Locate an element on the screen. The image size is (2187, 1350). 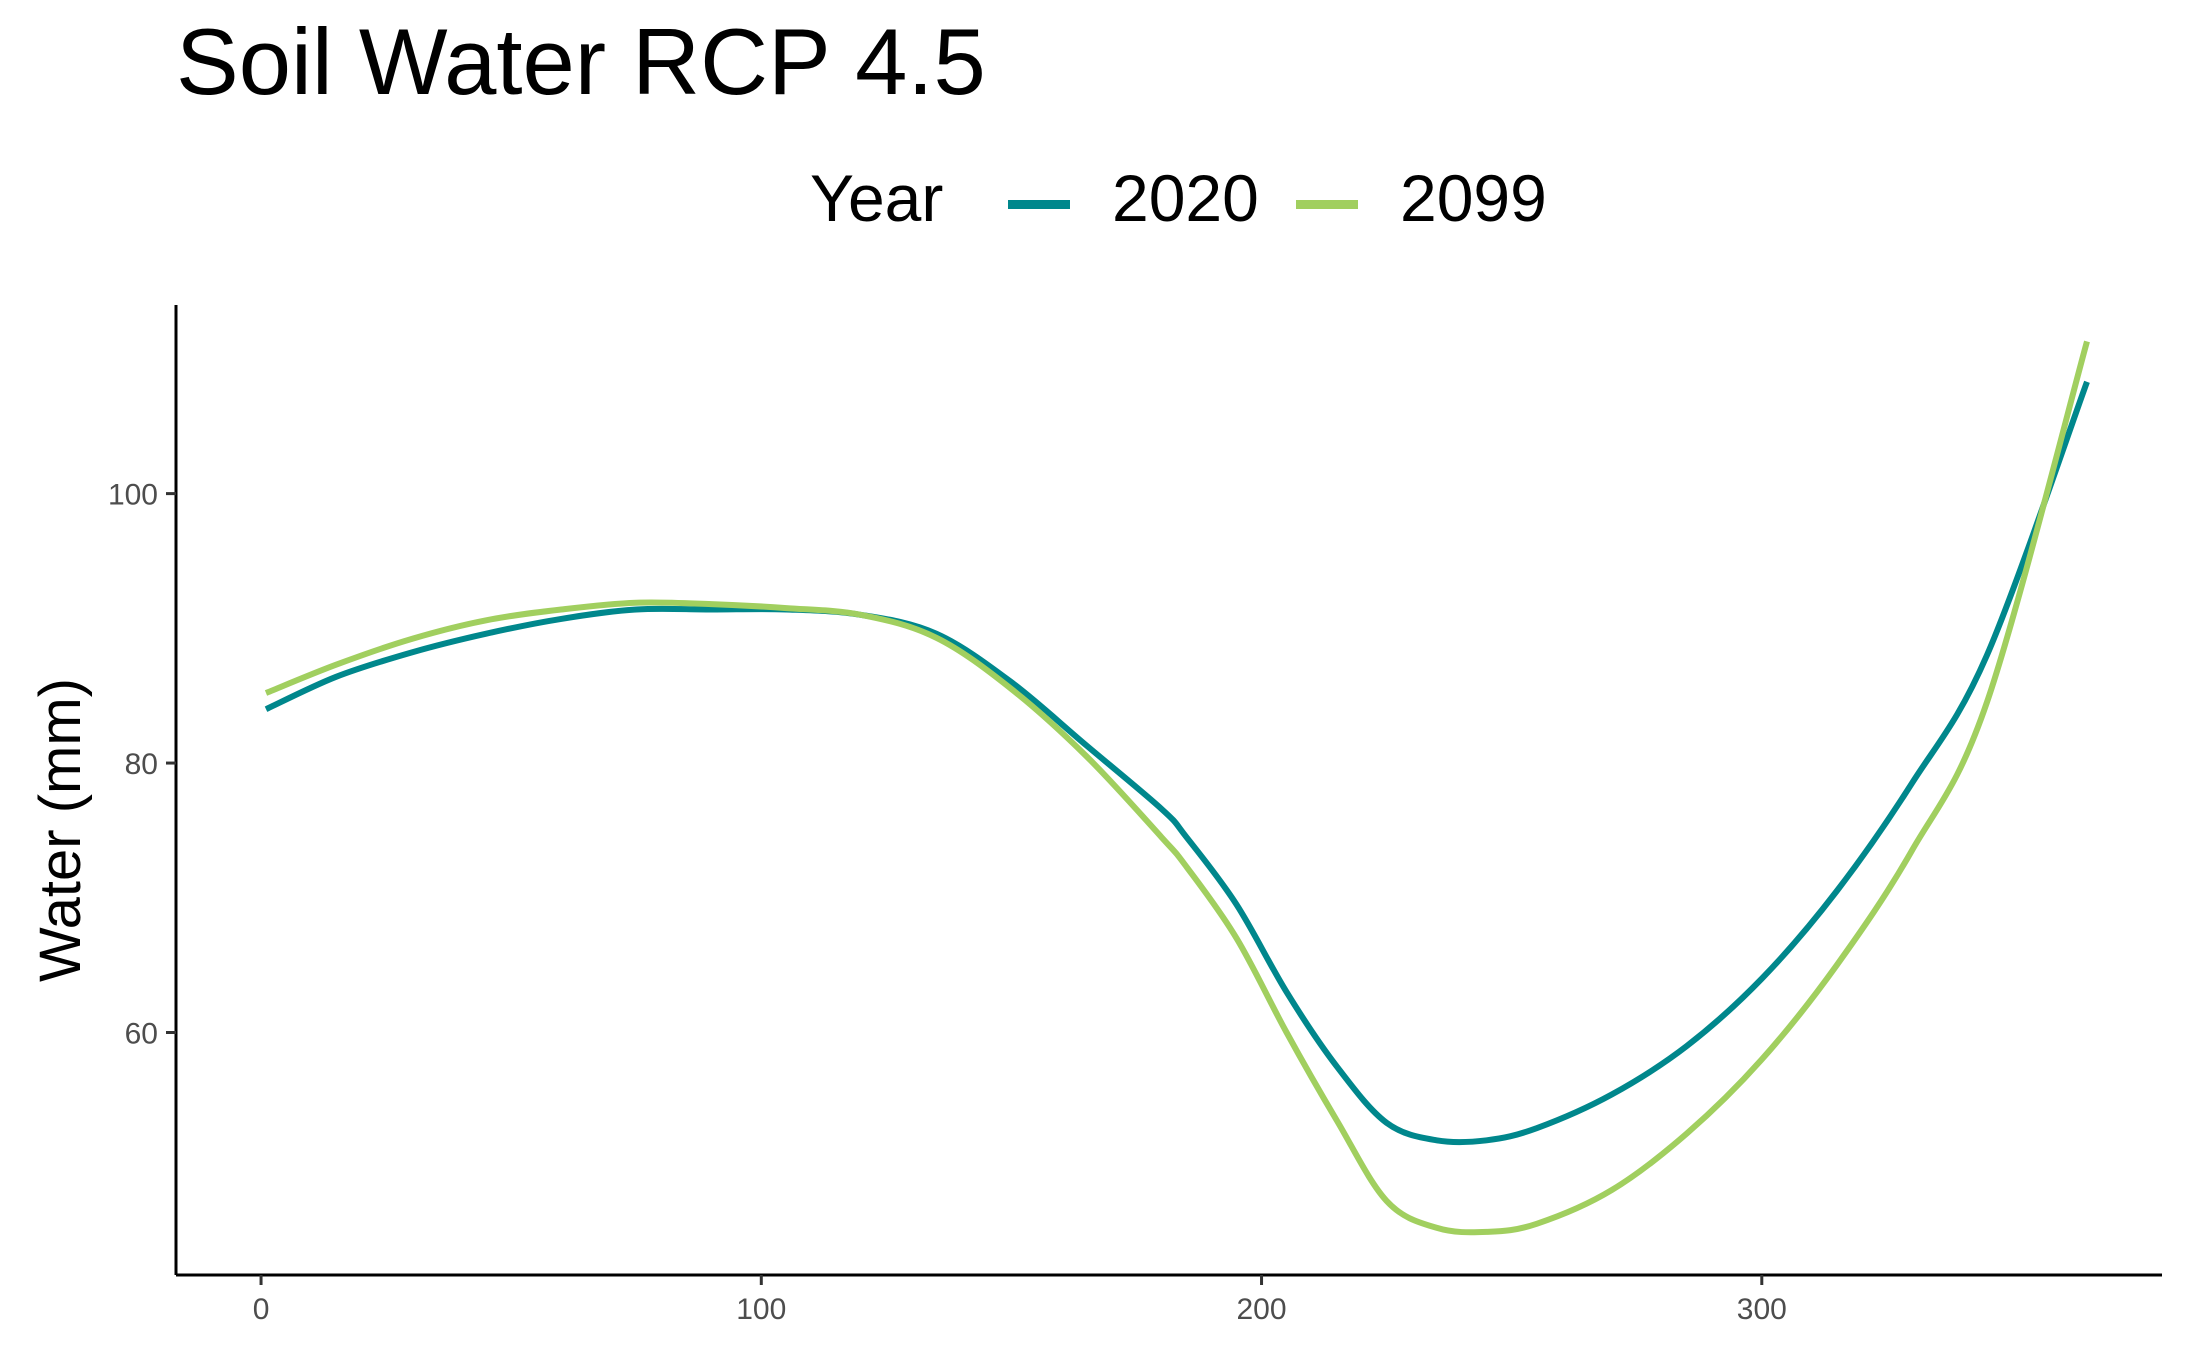
x-tick-label: 300 is located at coordinates (1762, 1309).